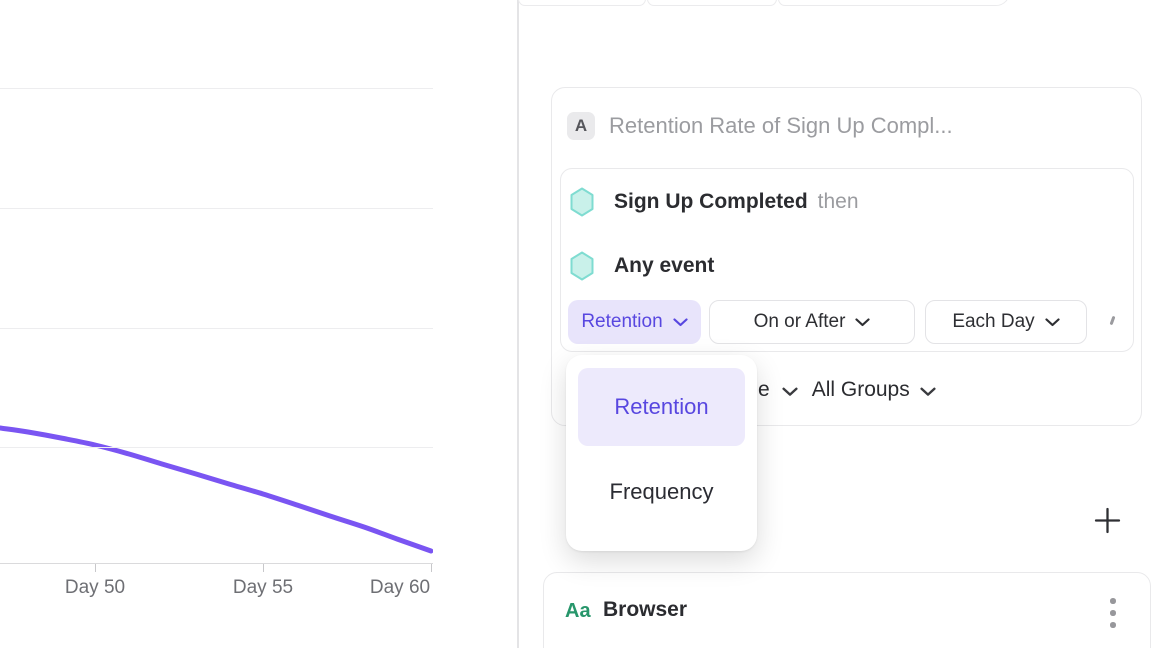 This screenshot has width=1172, height=648. I want to click on x-axis-label: Day 60, so click(400, 587).